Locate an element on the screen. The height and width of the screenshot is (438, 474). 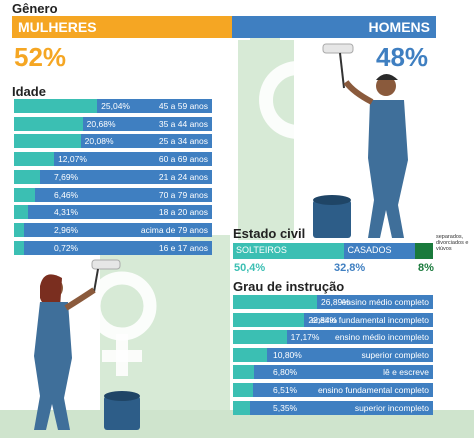
age-bar-row: 25,04% 45 a 59 anos is located at coordinates (113, 106).